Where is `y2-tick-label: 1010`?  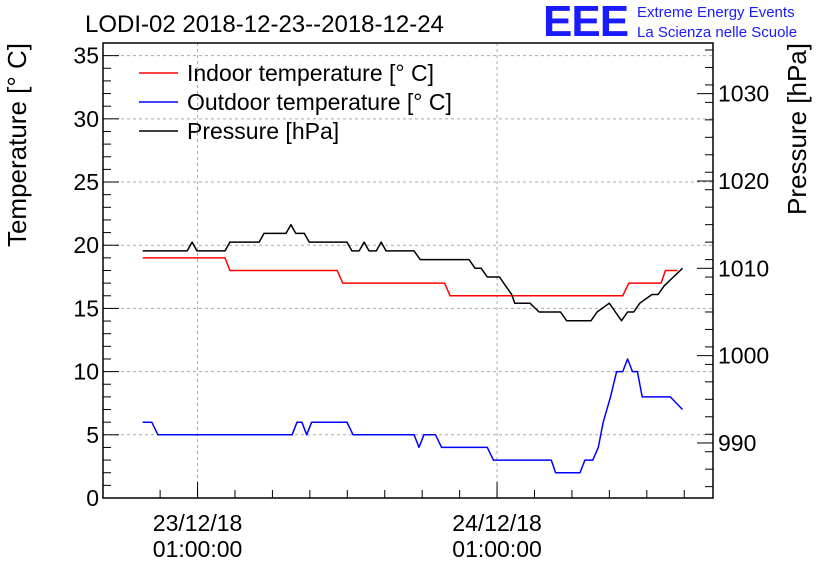 y2-tick-label: 1010 is located at coordinates (743, 268).